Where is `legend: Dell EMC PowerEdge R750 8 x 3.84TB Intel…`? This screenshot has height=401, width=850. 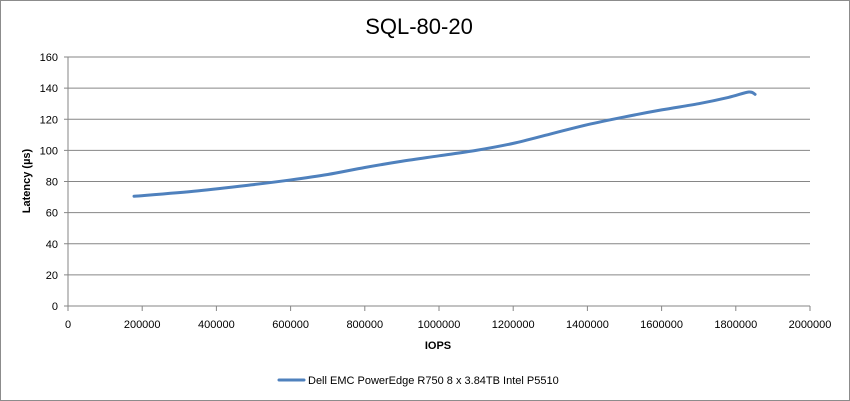 legend: Dell EMC PowerEdge R750 8 x 3.84TB Intel… is located at coordinates (418, 381).